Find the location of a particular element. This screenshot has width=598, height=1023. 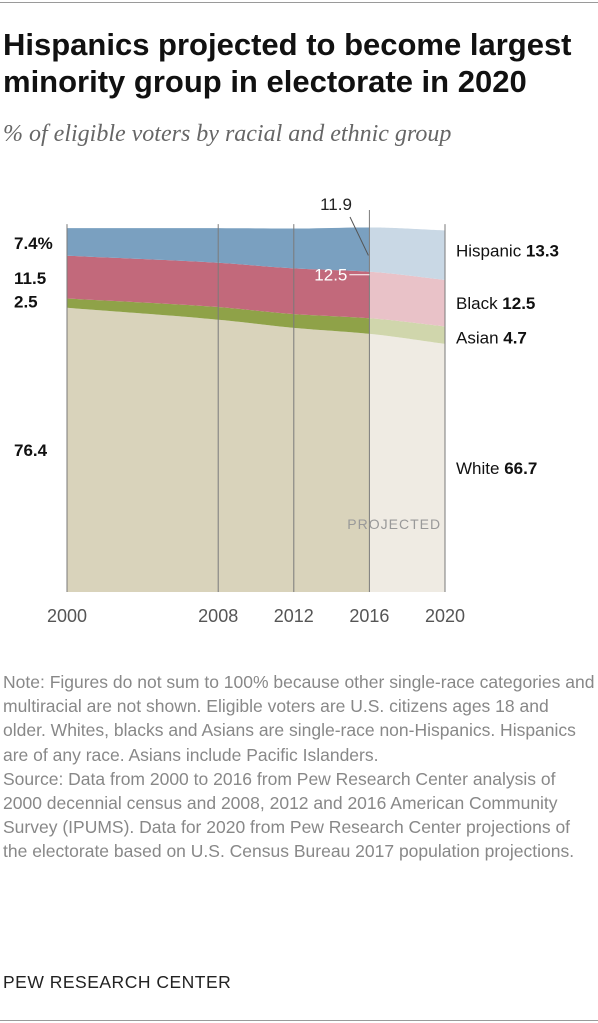

end-label-asian: Asian 4.7 is located at coordinates (491, 337).